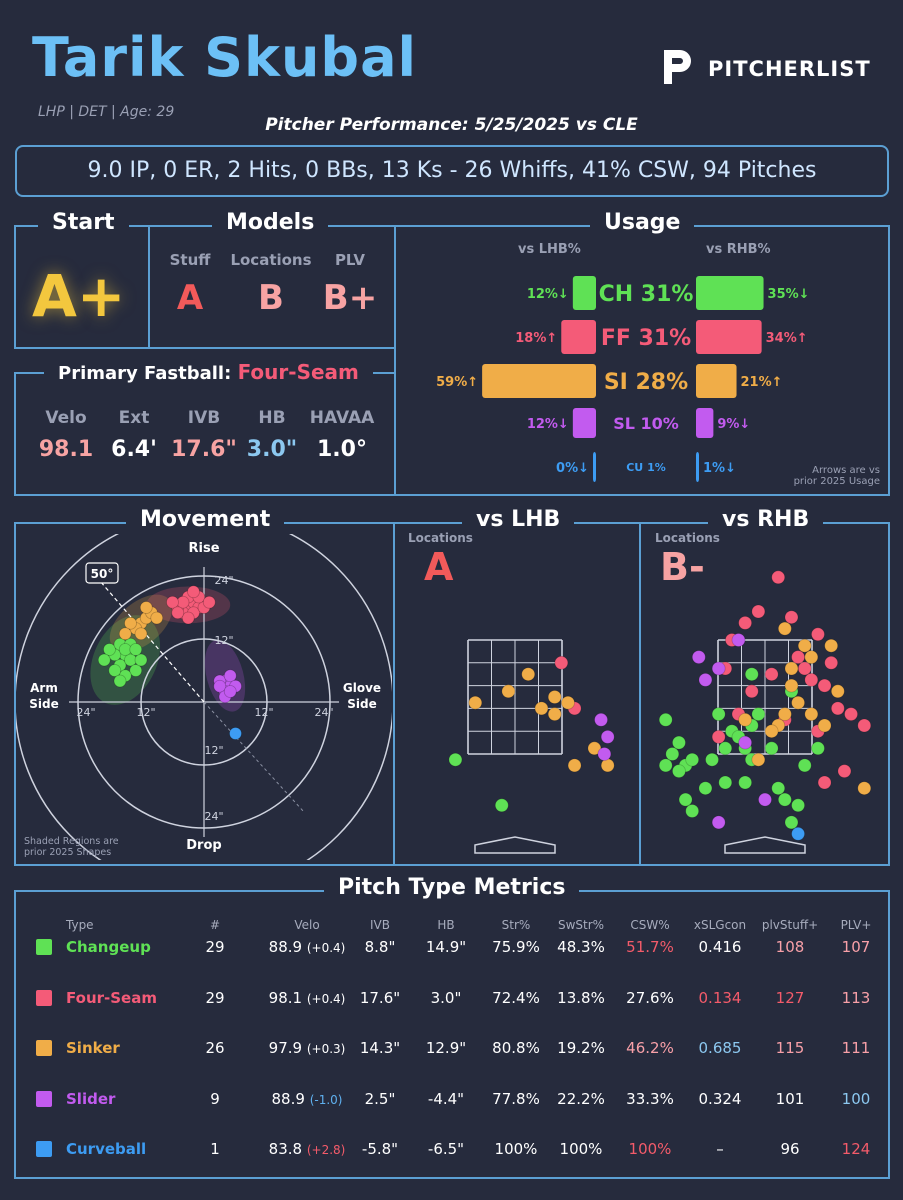 The width and height of the screenshot is (903, 1200). Describe the element at coordinates (287, 1048) in the screenshot. I see `pitch-velo-value: 97.9` at that location.